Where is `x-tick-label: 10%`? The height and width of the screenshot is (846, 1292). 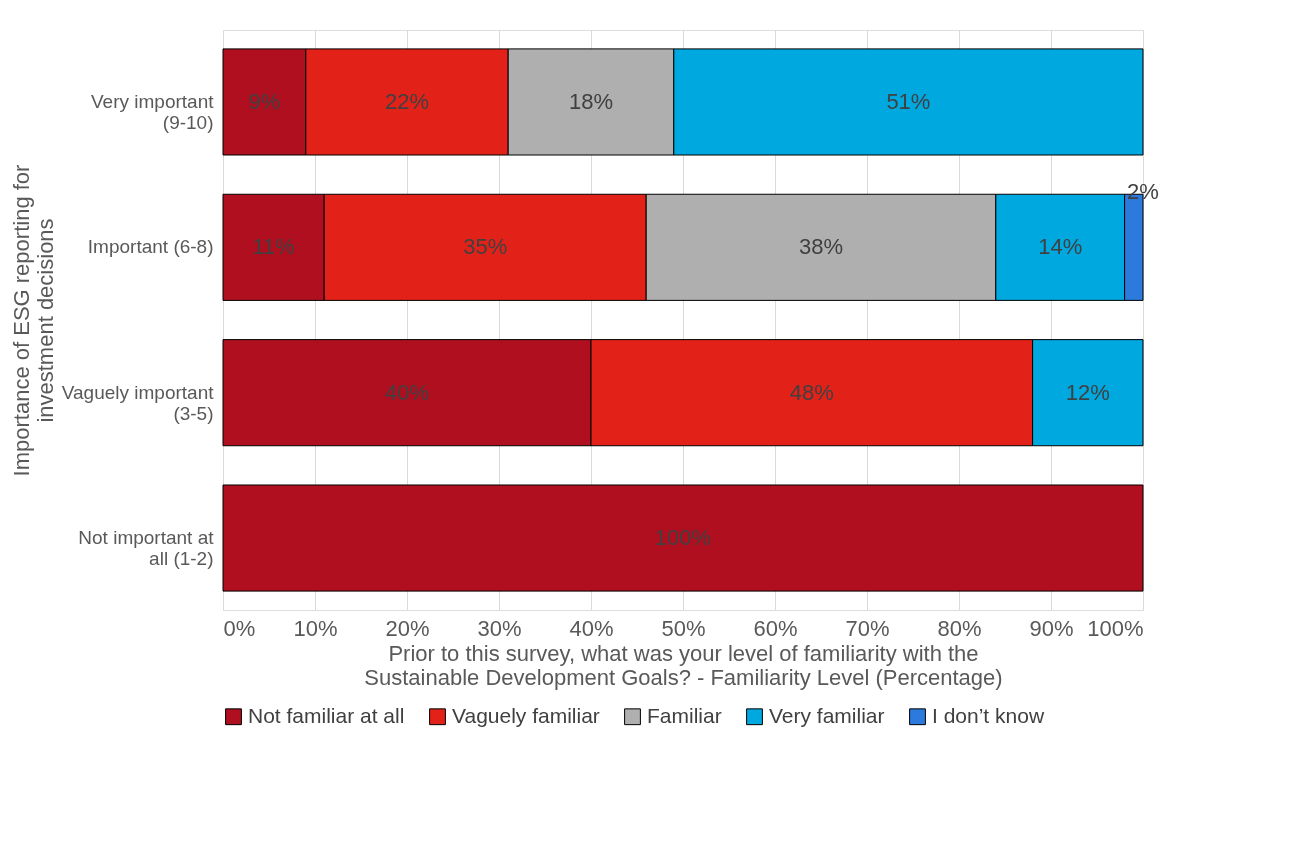 x-tick-label: 10% is located at coordinates (315, 628).